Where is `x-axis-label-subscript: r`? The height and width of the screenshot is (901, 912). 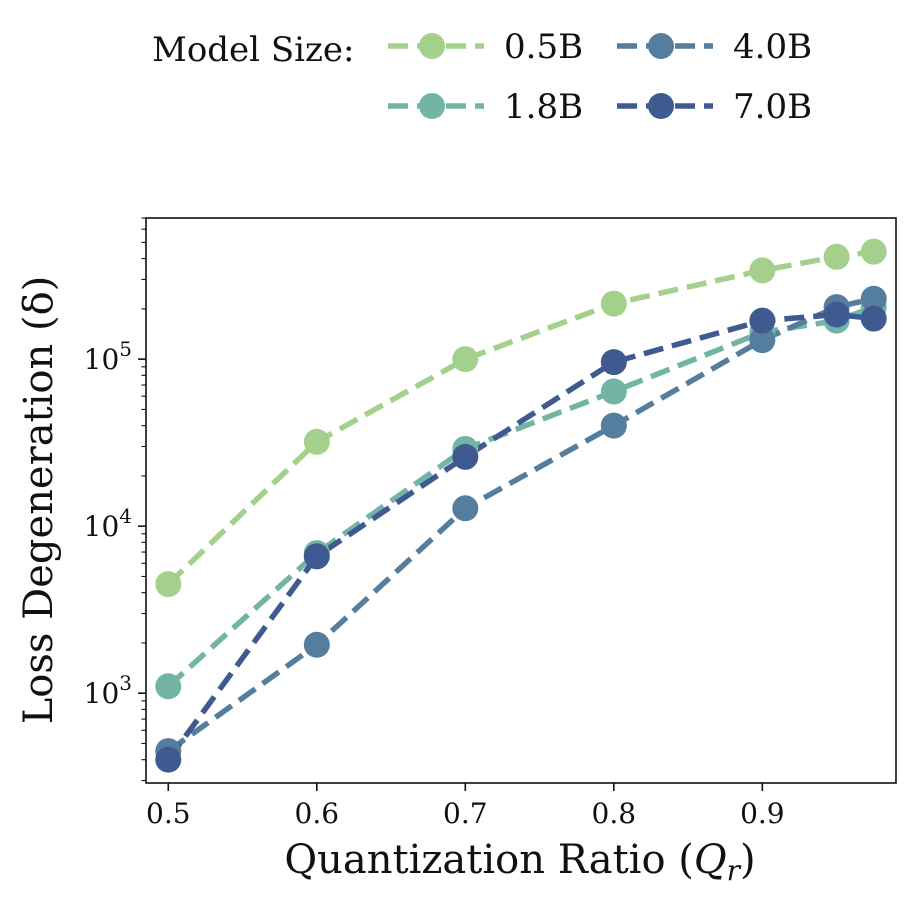
x-axis-label-subscript: r is located at coordinates (734, 870).